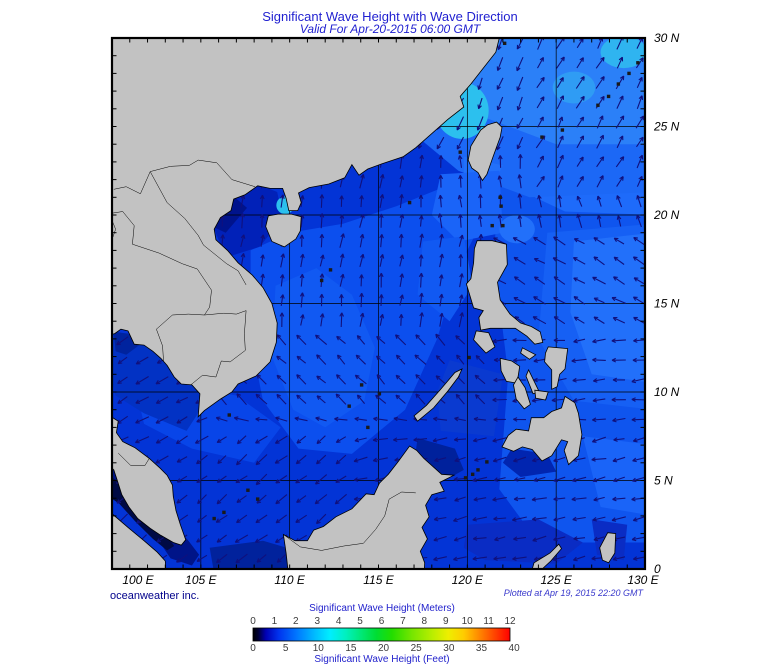 The image size is (775, 665). What do you see at coordinates (468, 580) in the screenshot?
I see `longitude-label: 120 E` at bounding box center [468, 580].